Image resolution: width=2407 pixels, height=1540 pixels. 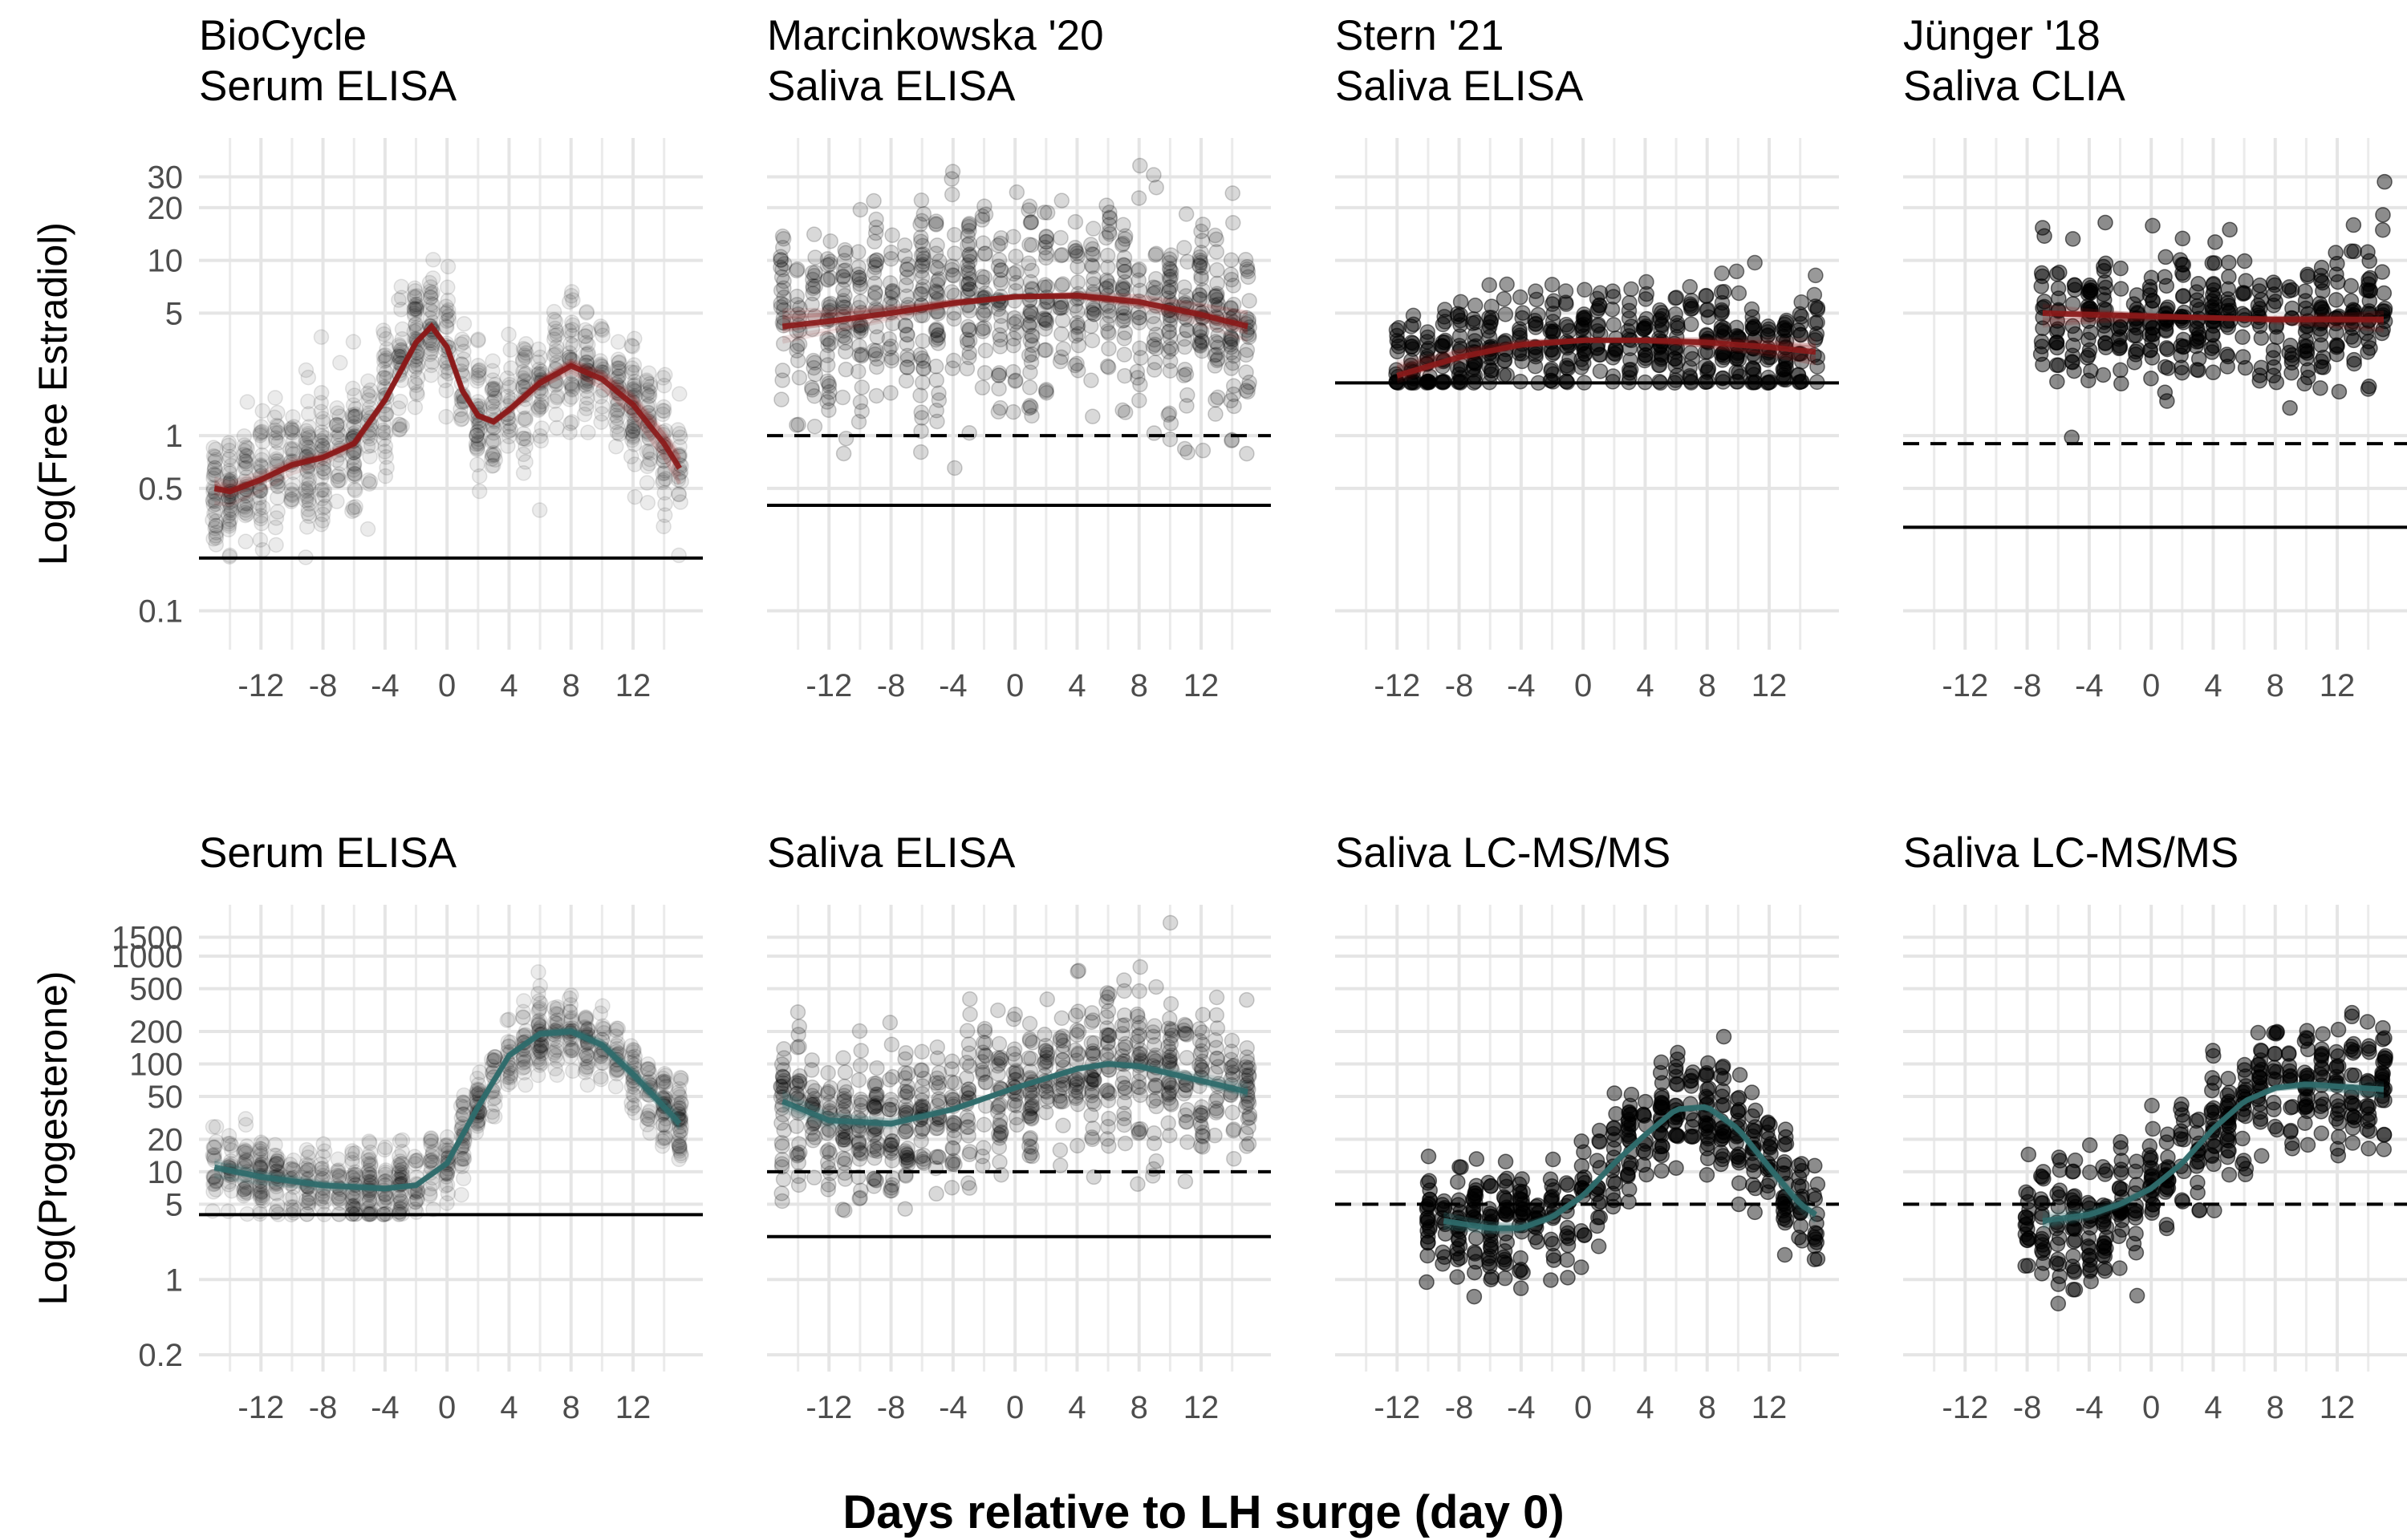 I want to click on x-tick-label: 12, so click(x=633, y=1407).